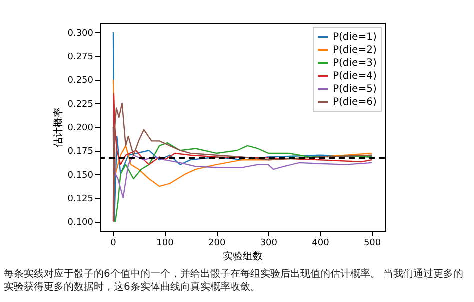  What do you see at coordinates (81, 223) in the screenshot?
I see `y-tick-label: 0.100` at bounding box center [81, 223].